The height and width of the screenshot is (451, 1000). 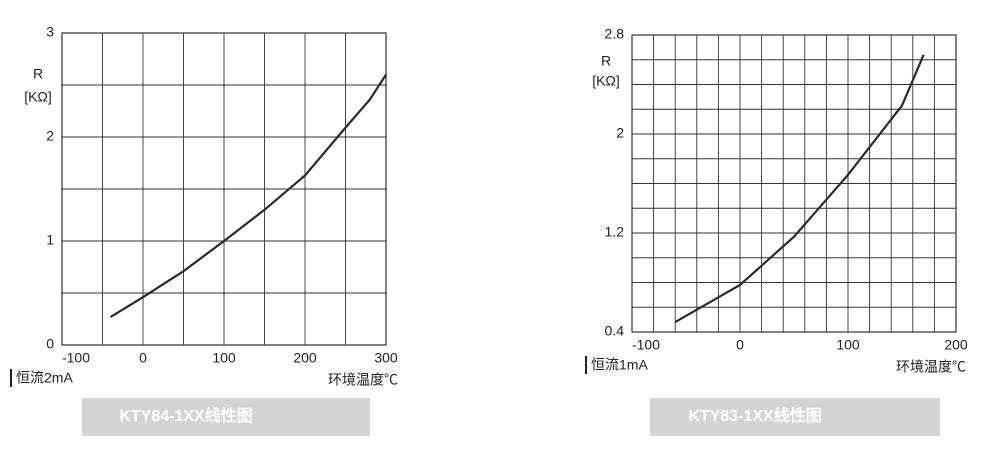 I want to click on current-note: 恒流1mA, so click(x=619, y=365).